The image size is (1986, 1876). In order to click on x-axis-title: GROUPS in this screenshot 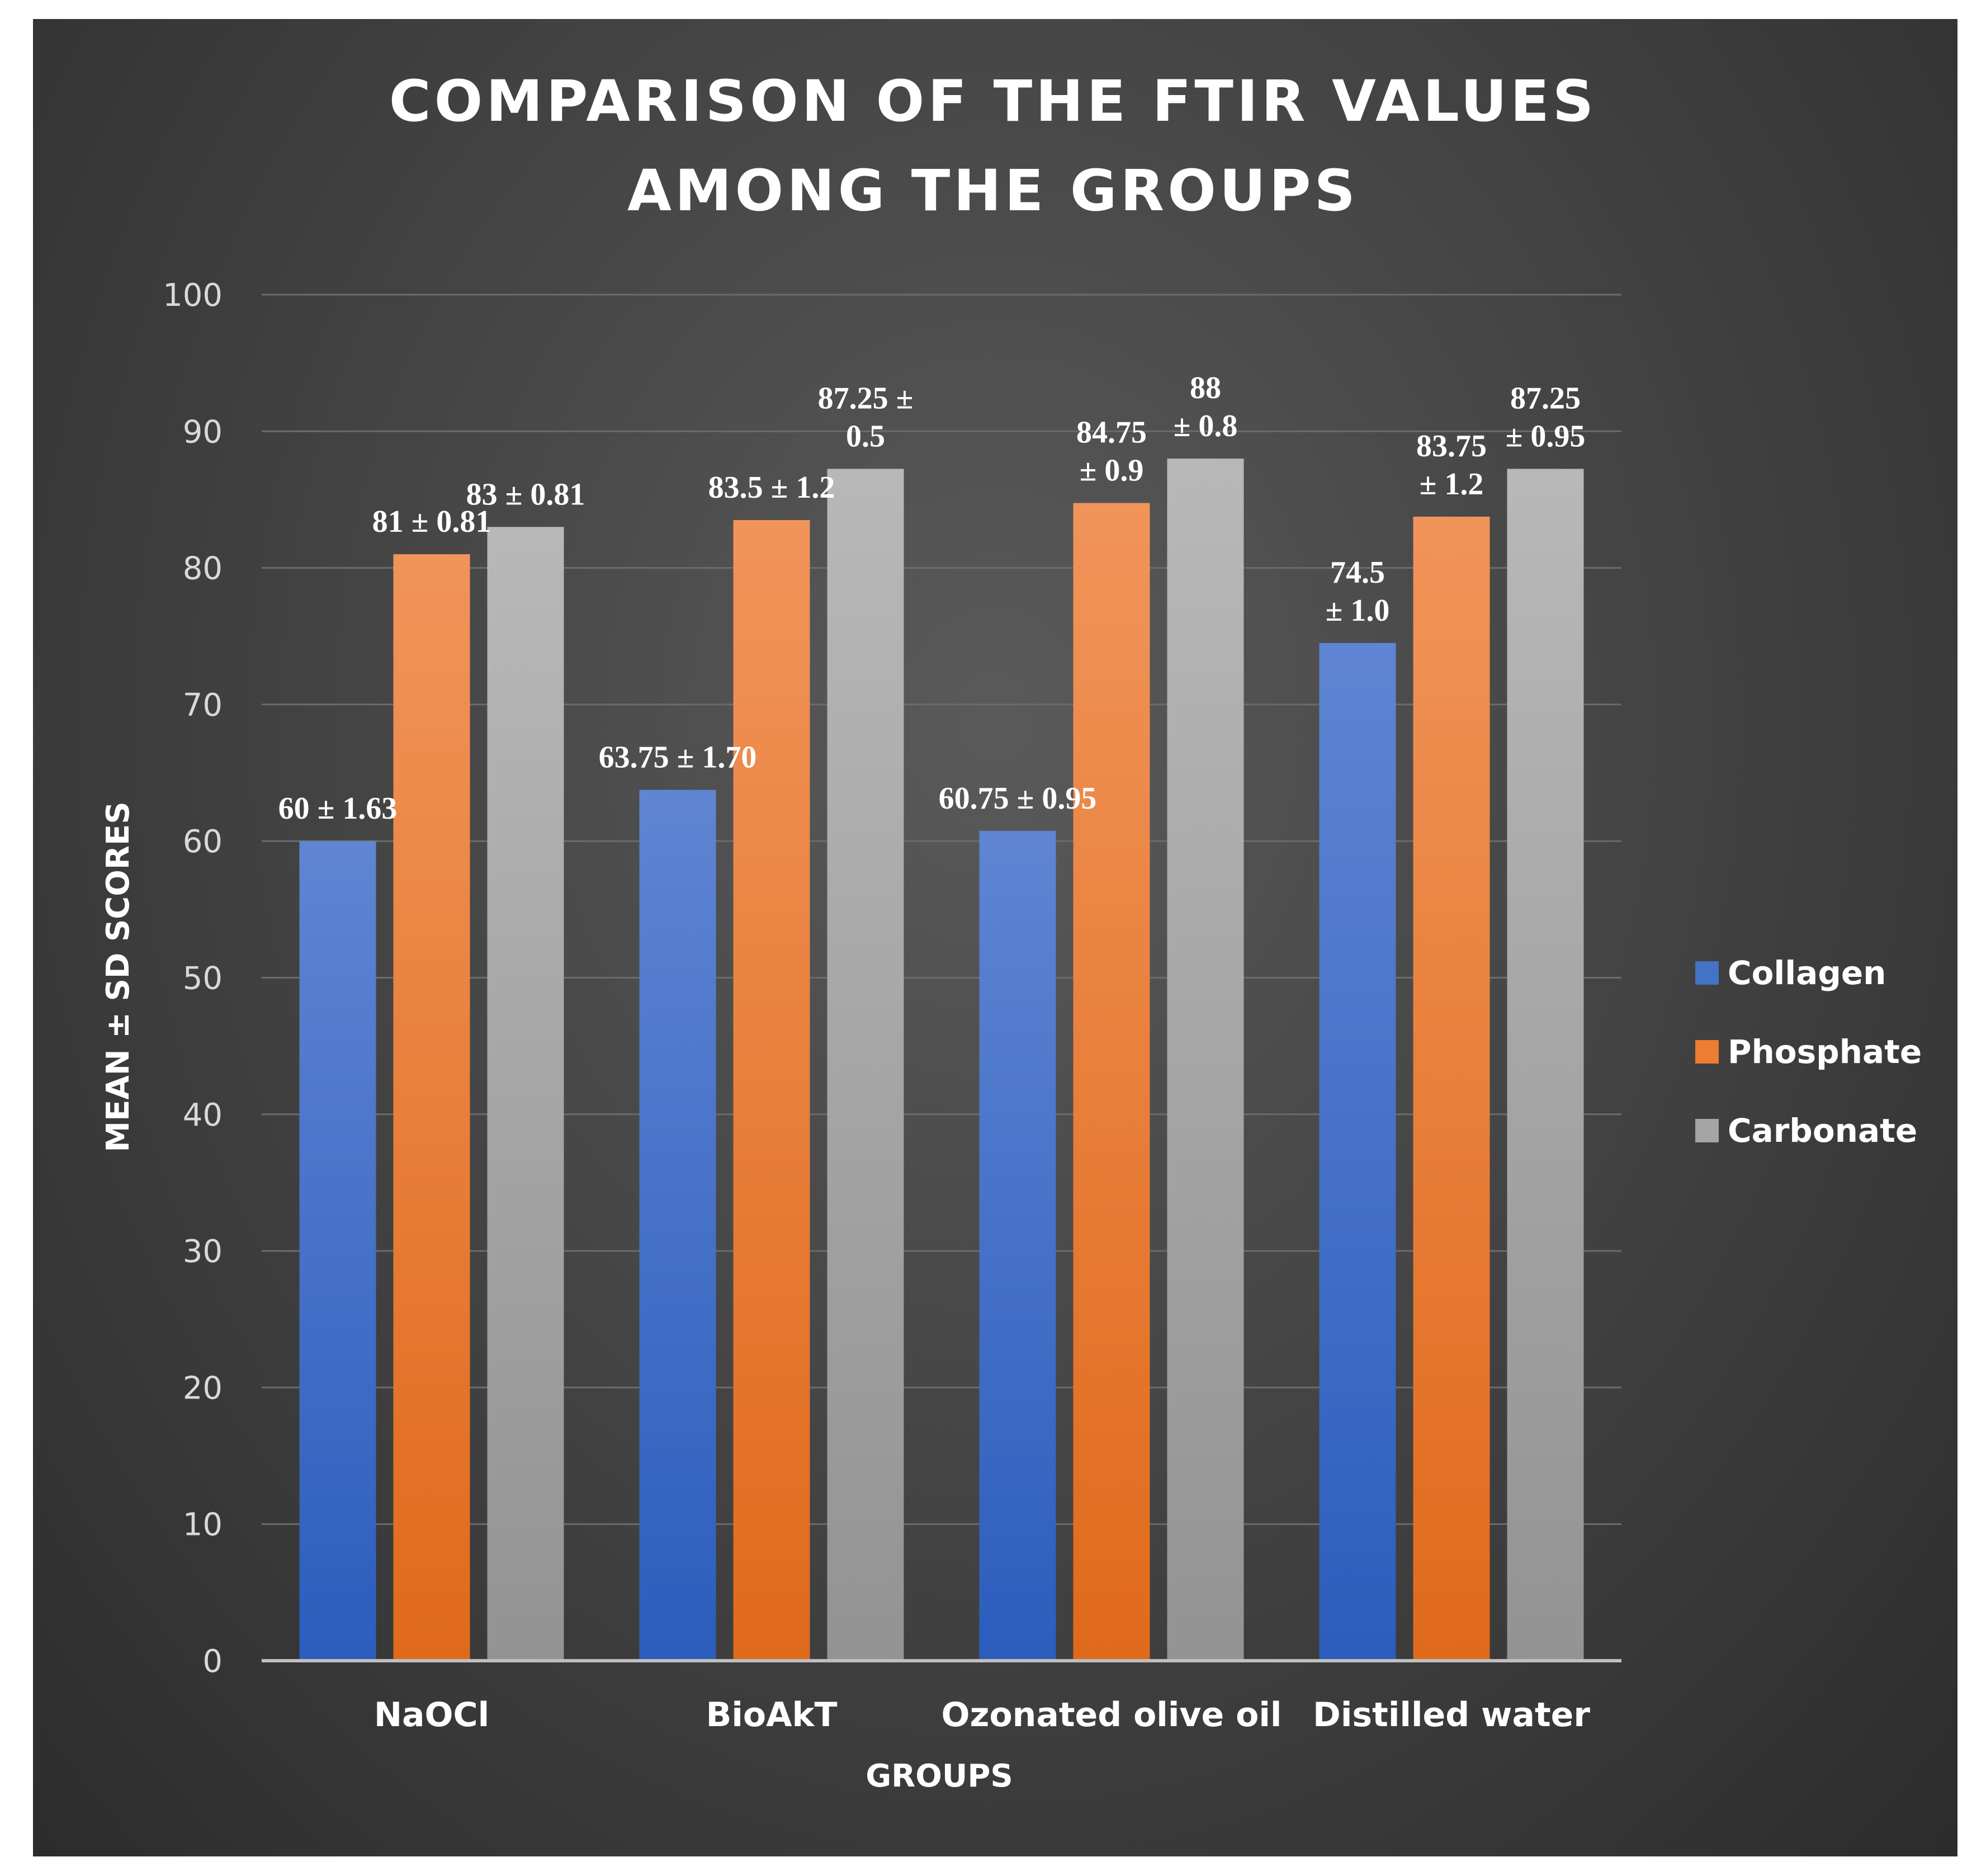, I will do `click(939, 1776)`.